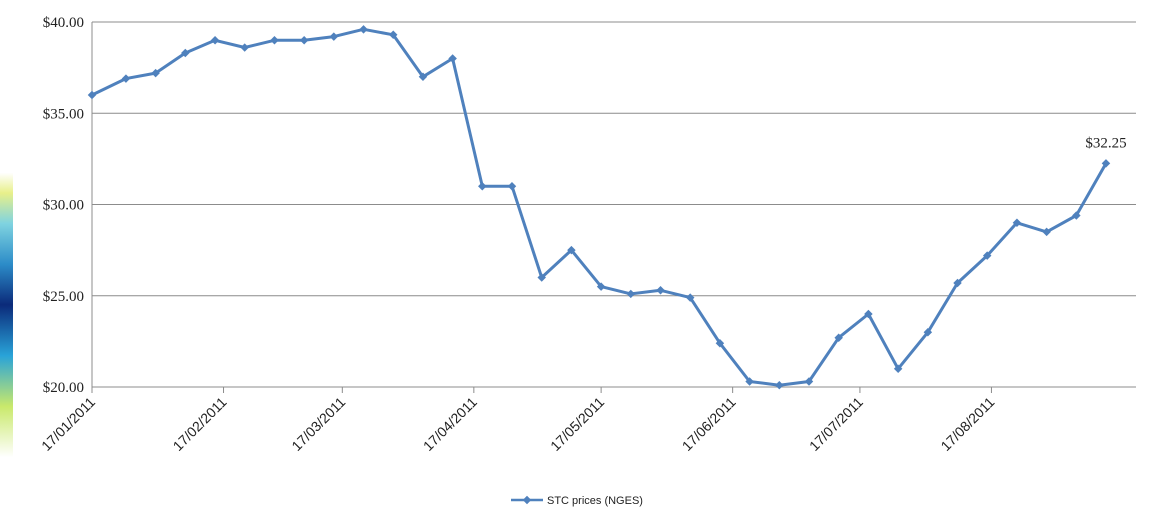 This screenshot has width=1170, height=508. What do you see at coordinates (63, 297) in the screenshot?
I see `y-tick-label: $25.00` at bounding box center [63, 297].